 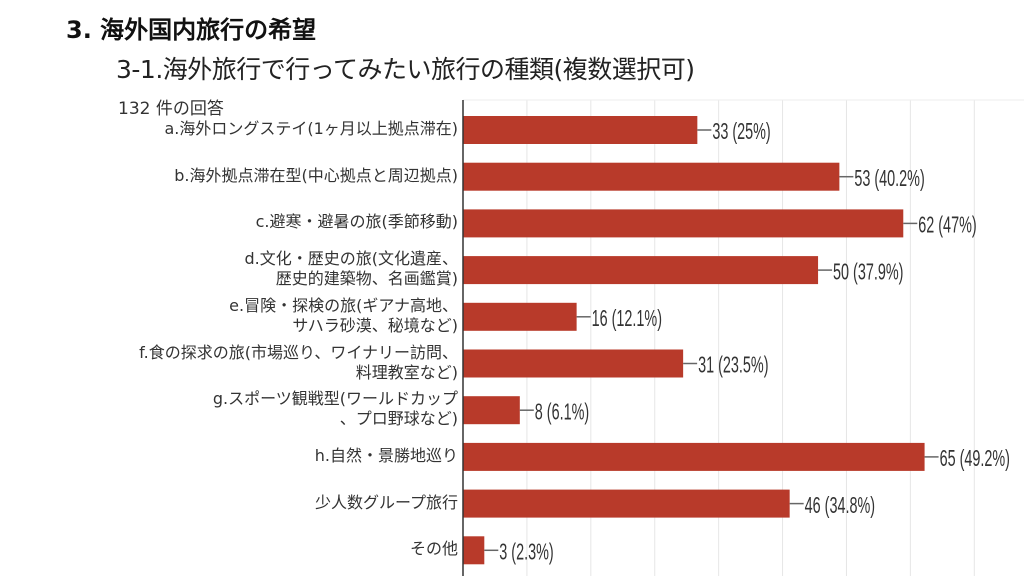 I want to click on data-label: 46 (34.8%), so click(x=840, y=506).